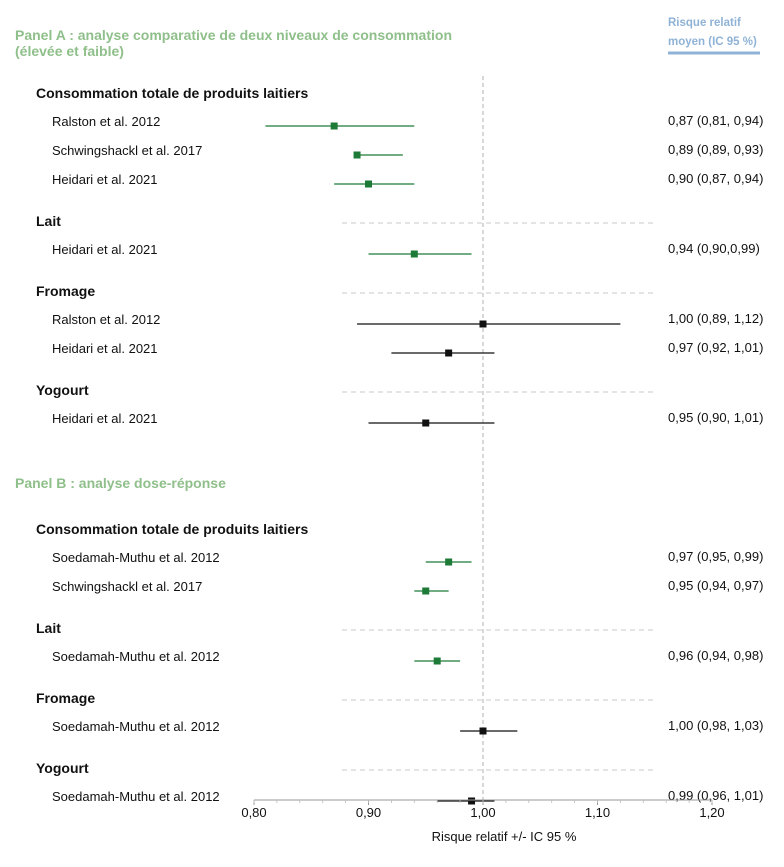  Describe the element at coordinates (504, 836) in the screenshot. I see `x-axis-title: Risque relatif +/- IC 95 %` at that location.